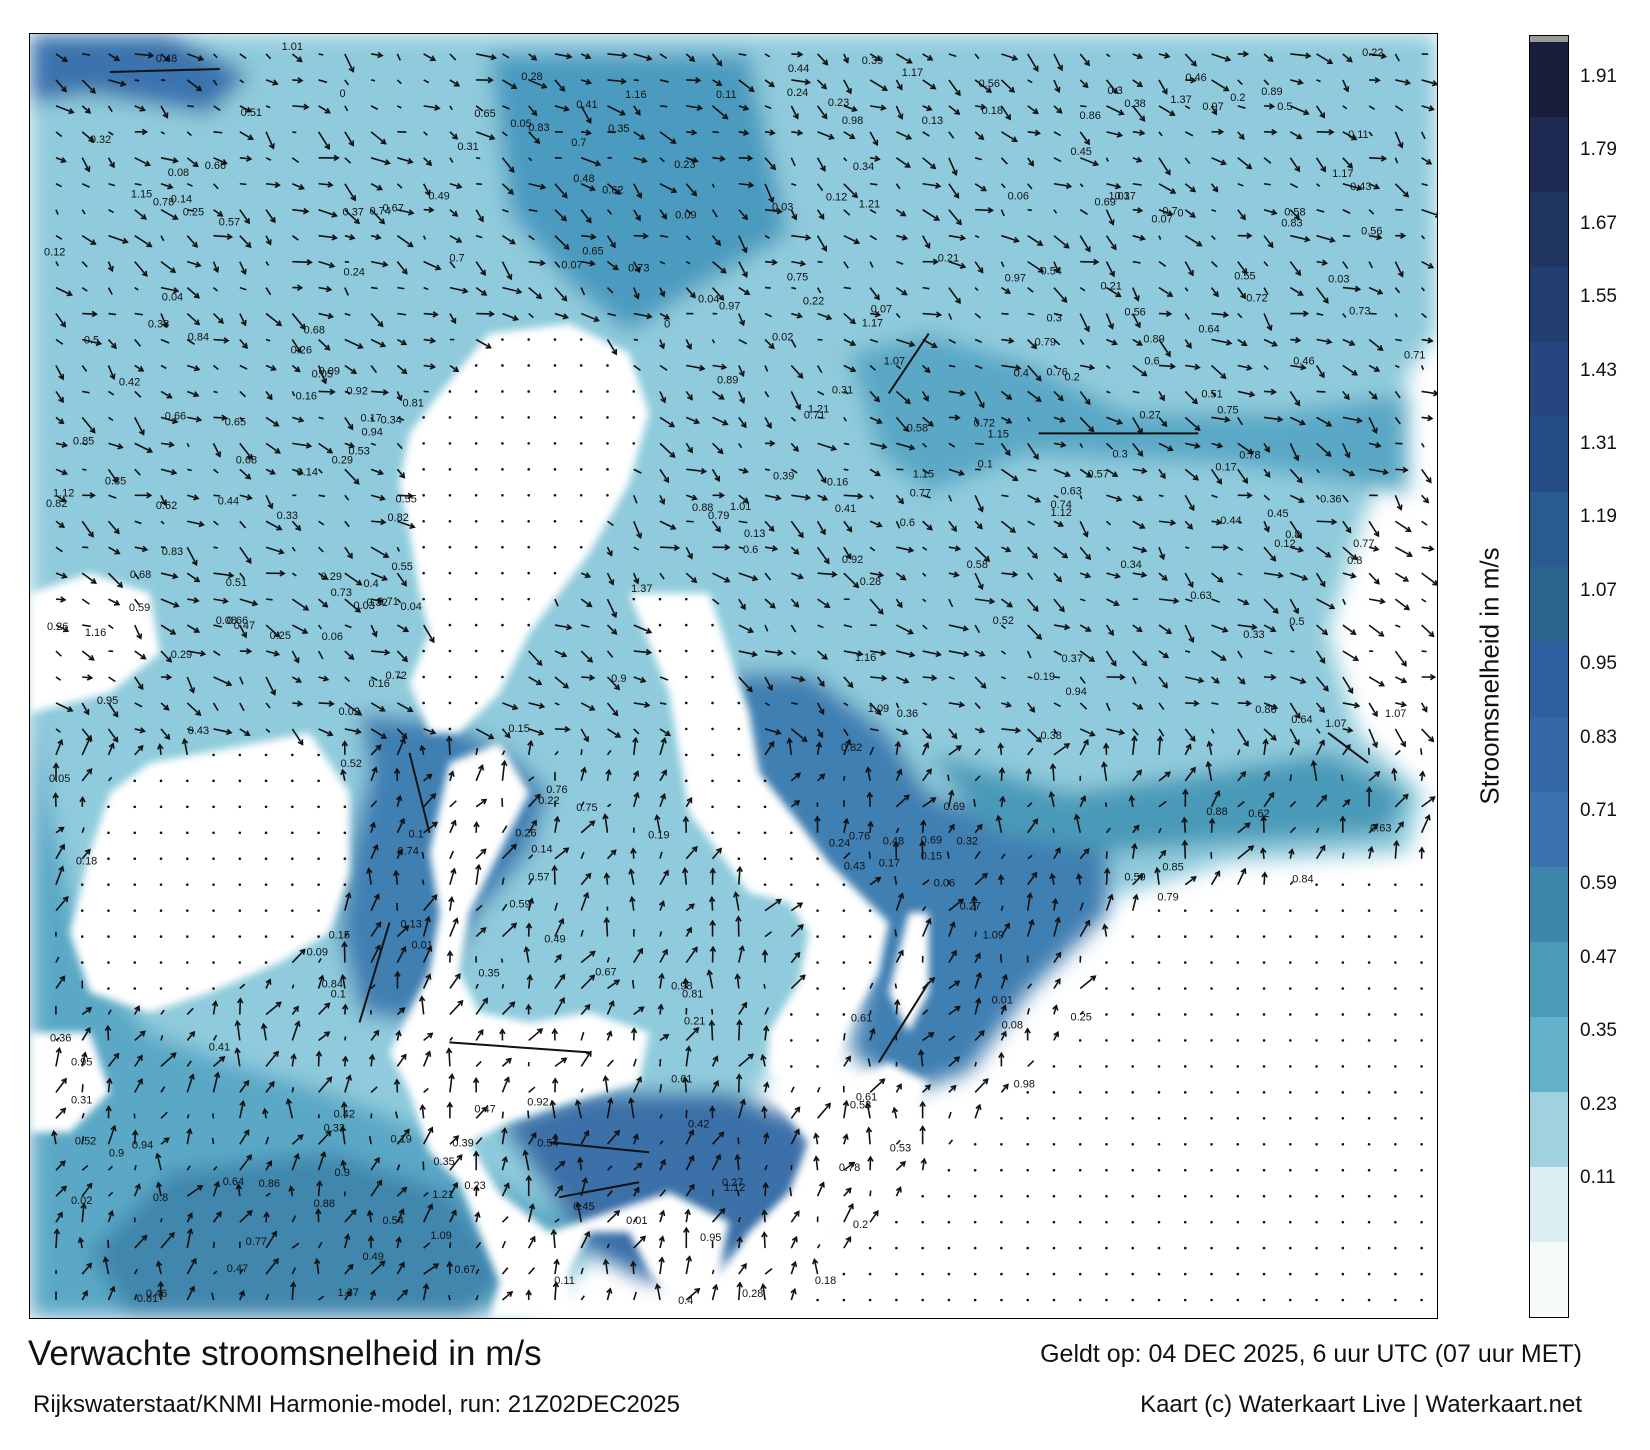  What do you see at coordinates (178, 173) in the screenshot?
I see `speed-label: 0.08` at bounding box center [178, 173].